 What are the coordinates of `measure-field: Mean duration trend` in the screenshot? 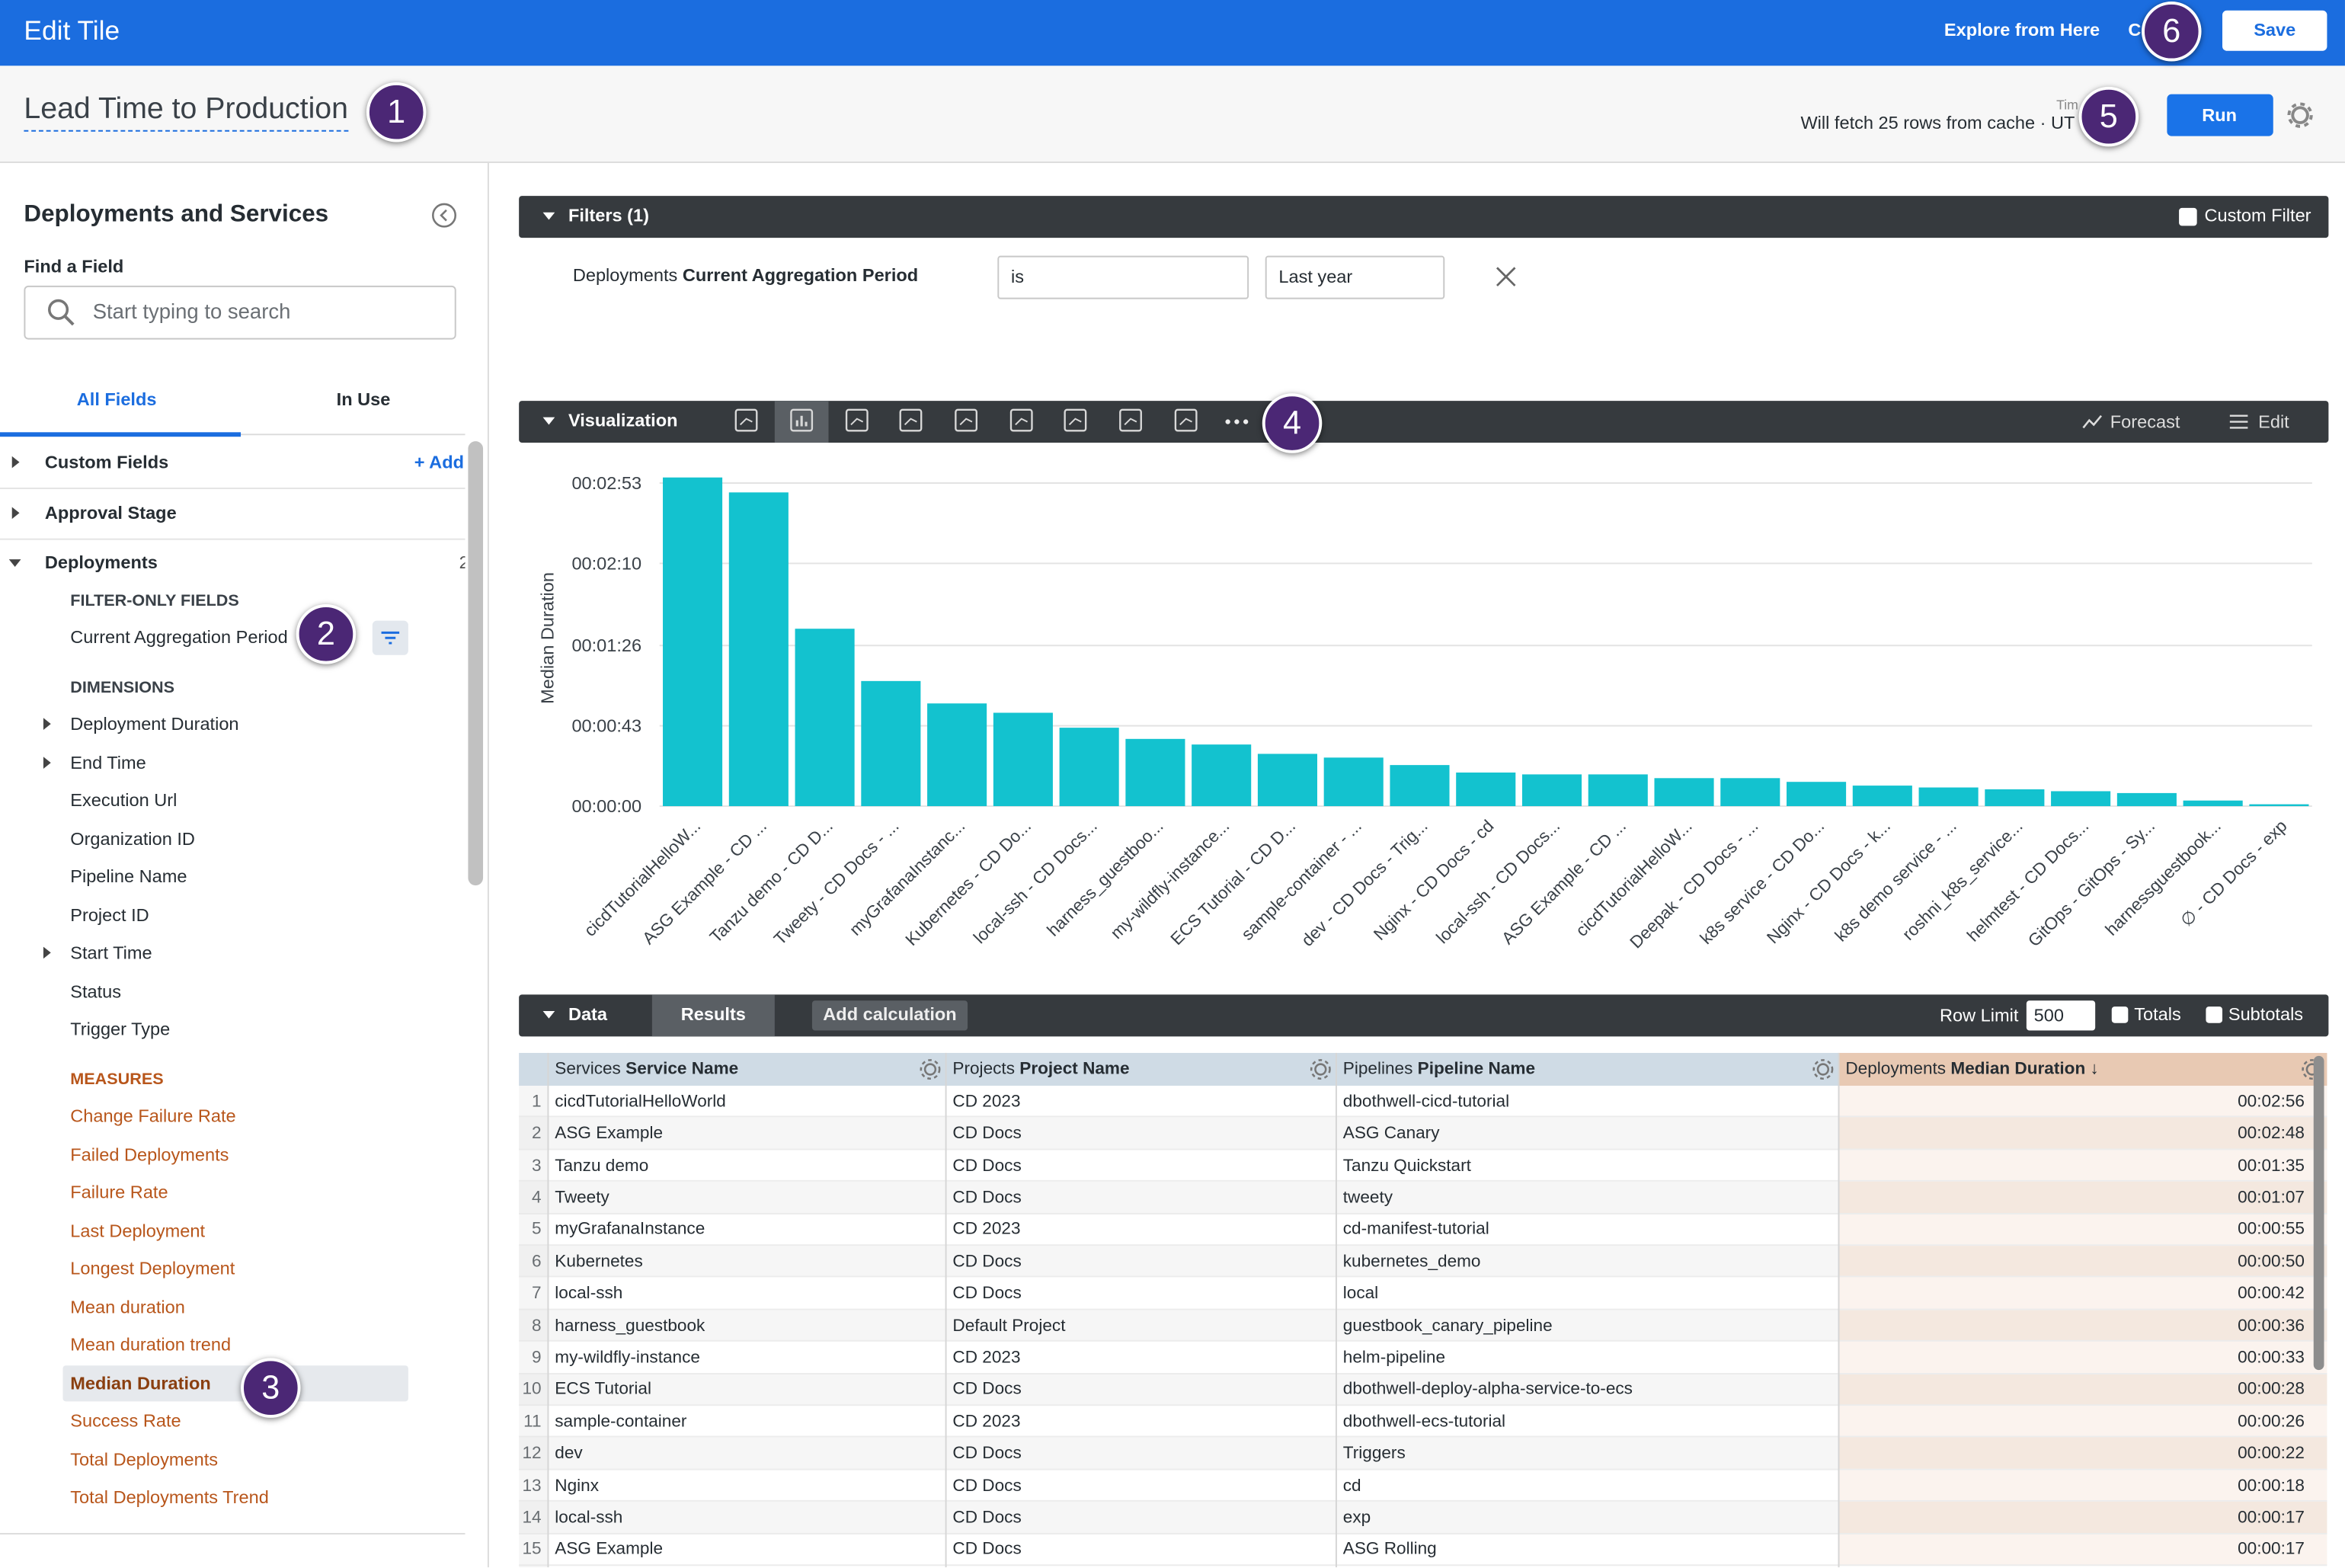 It's located at (151, 1344).